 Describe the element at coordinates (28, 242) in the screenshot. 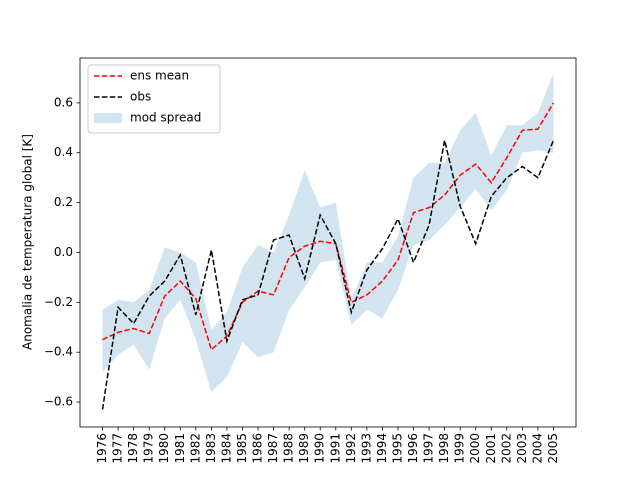

I see `y-axis-label: Anomalia de temperatura global [K]` at that location.